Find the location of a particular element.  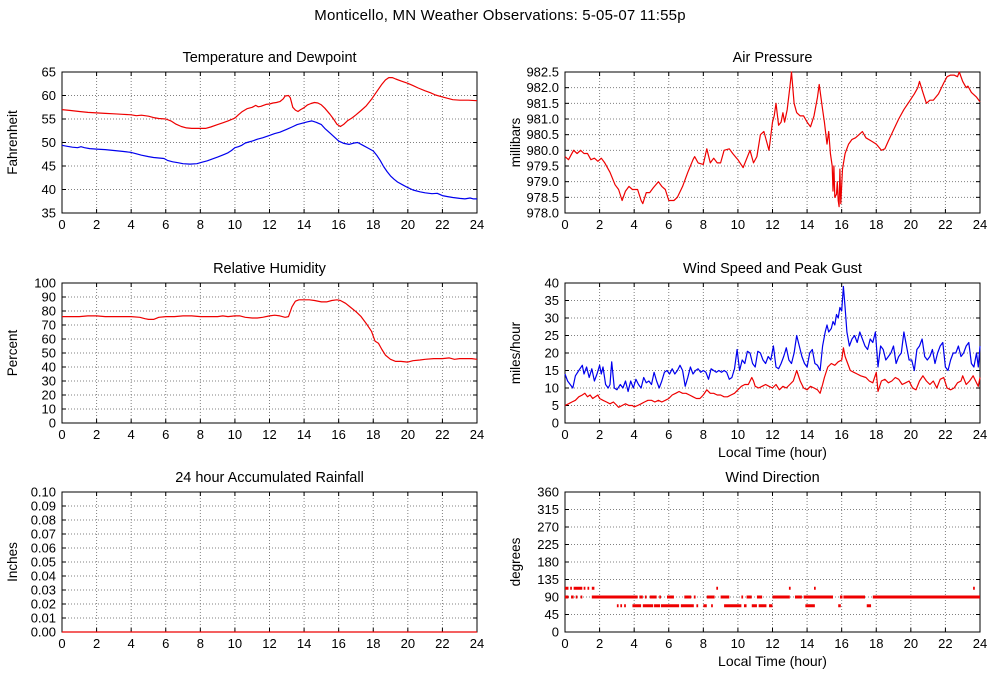

y-tick-label: 980.5 is located at coordinates (542, 134).